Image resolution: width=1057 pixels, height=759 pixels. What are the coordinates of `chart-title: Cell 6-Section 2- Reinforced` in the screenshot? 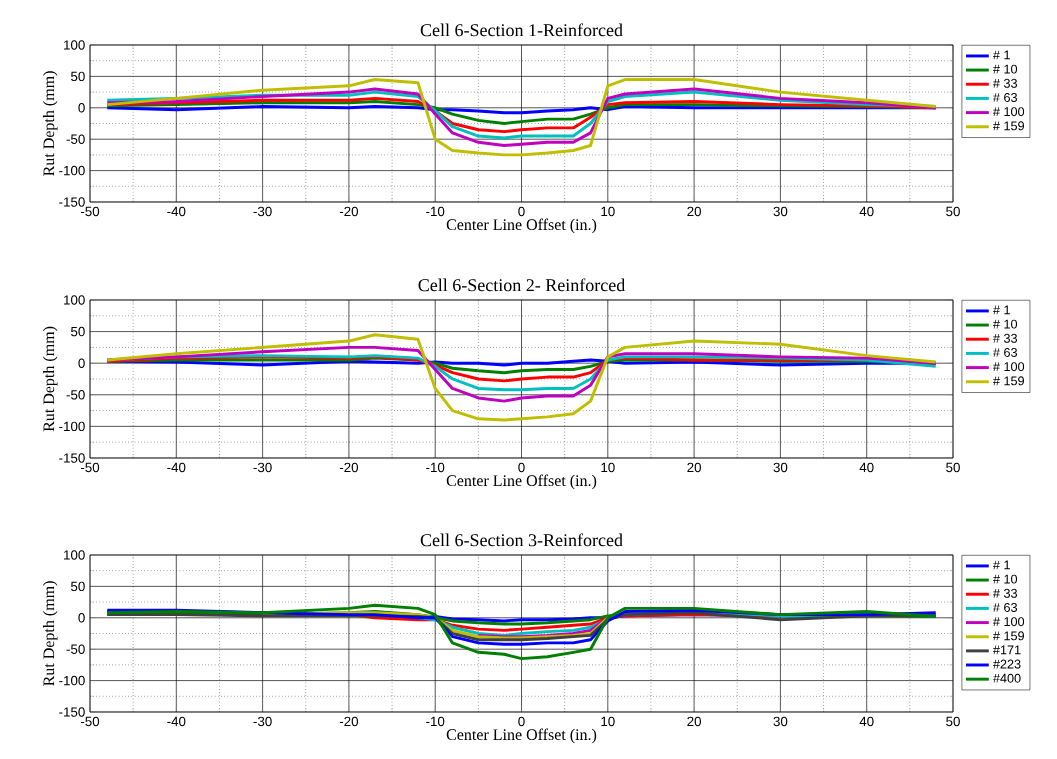 It's located at (522, 285).